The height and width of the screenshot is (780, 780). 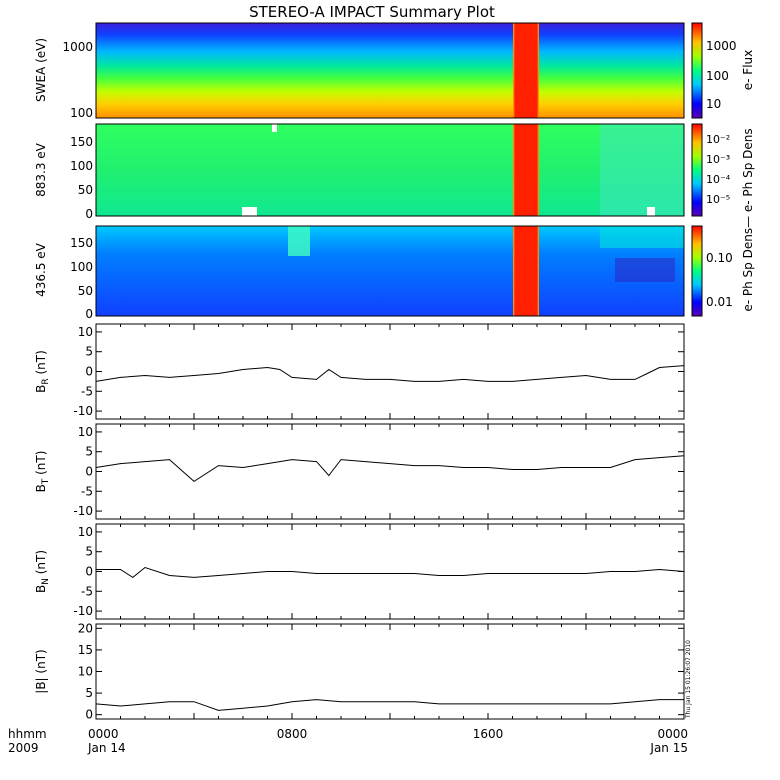 I want to click on swea-ytick-label: 100, so click(x=81, y=113).